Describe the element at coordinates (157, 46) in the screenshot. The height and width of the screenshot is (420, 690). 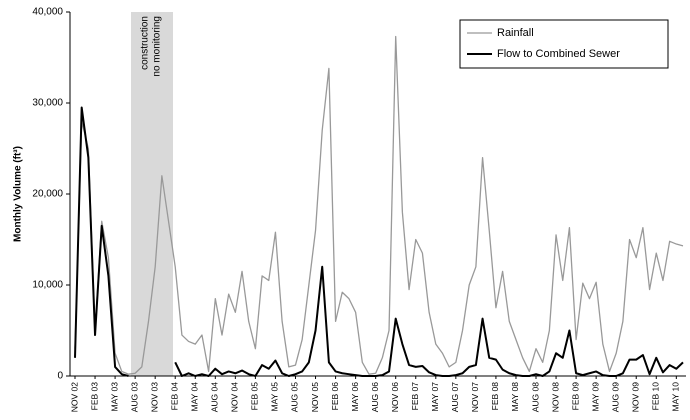
I see `annotation: no monitoring` at that location.